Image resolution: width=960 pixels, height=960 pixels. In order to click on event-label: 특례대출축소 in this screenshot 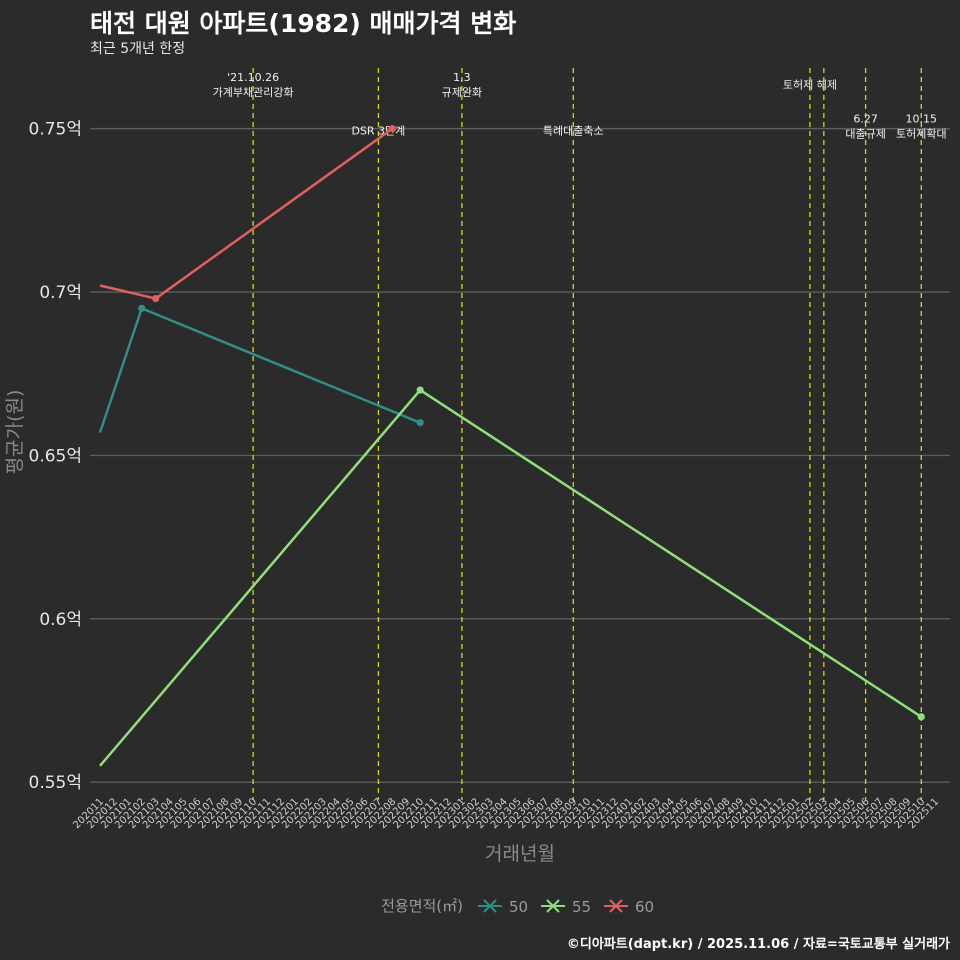, I will do `click(573, 131)`.